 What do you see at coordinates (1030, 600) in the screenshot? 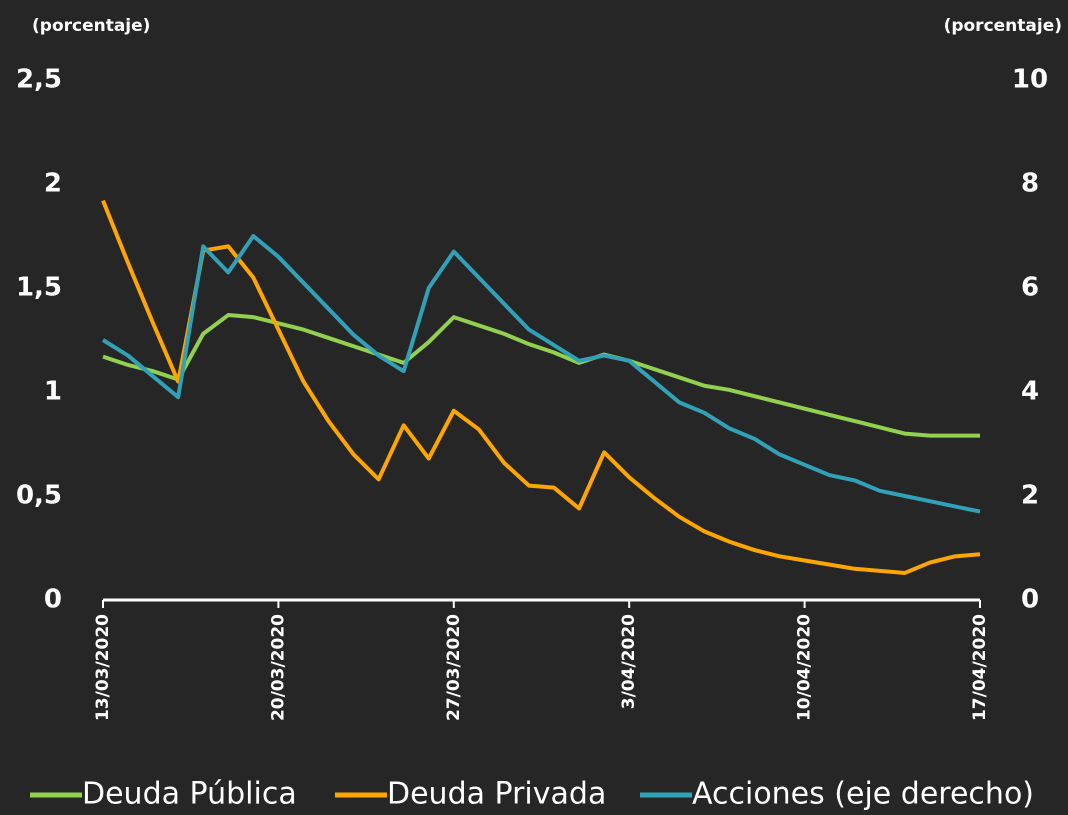
I see `y2-tick-label: 0` at bounding box center [1030, 600].